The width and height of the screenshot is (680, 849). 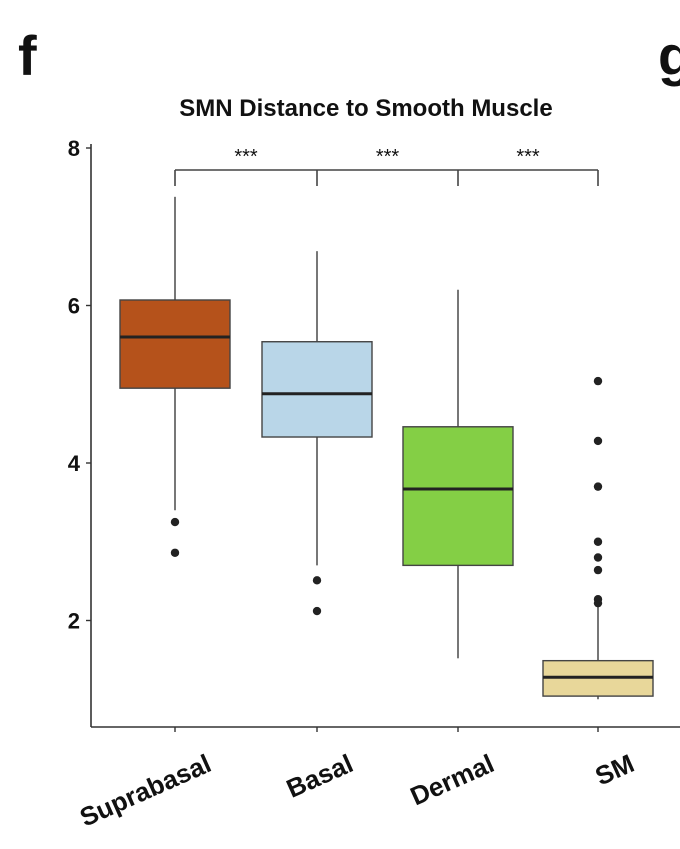 What do you see at coordinates (74, 148) in the screenshot?
I see `y-tick-label: 8` at bounding box center [74, 148].